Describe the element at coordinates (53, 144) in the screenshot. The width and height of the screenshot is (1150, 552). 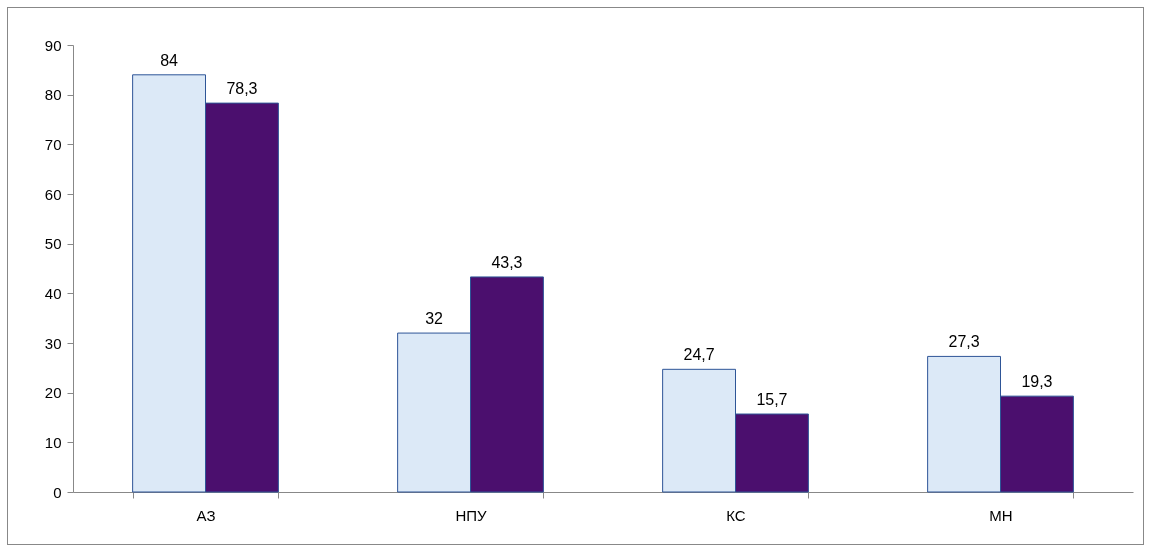
I see `y-tick-label: 70` at that location.